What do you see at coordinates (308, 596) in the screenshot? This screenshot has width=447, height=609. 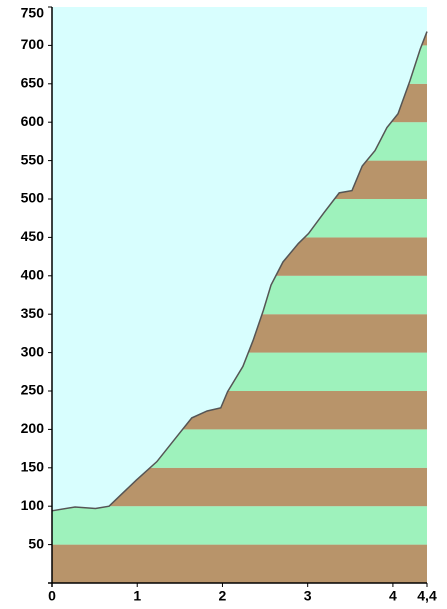 I see `x-tick-label: 3` at bounding box center [308, 596].